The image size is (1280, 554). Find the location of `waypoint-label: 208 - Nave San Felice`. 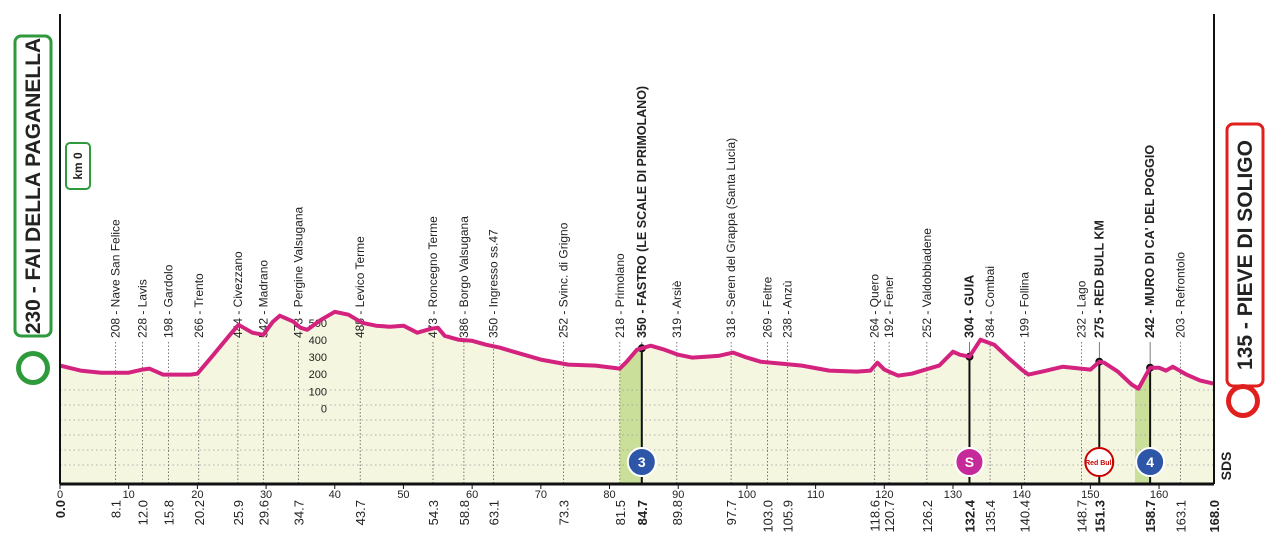

waypoint-label: 208 - Nave San Felice is located at coordinates (116, 278).